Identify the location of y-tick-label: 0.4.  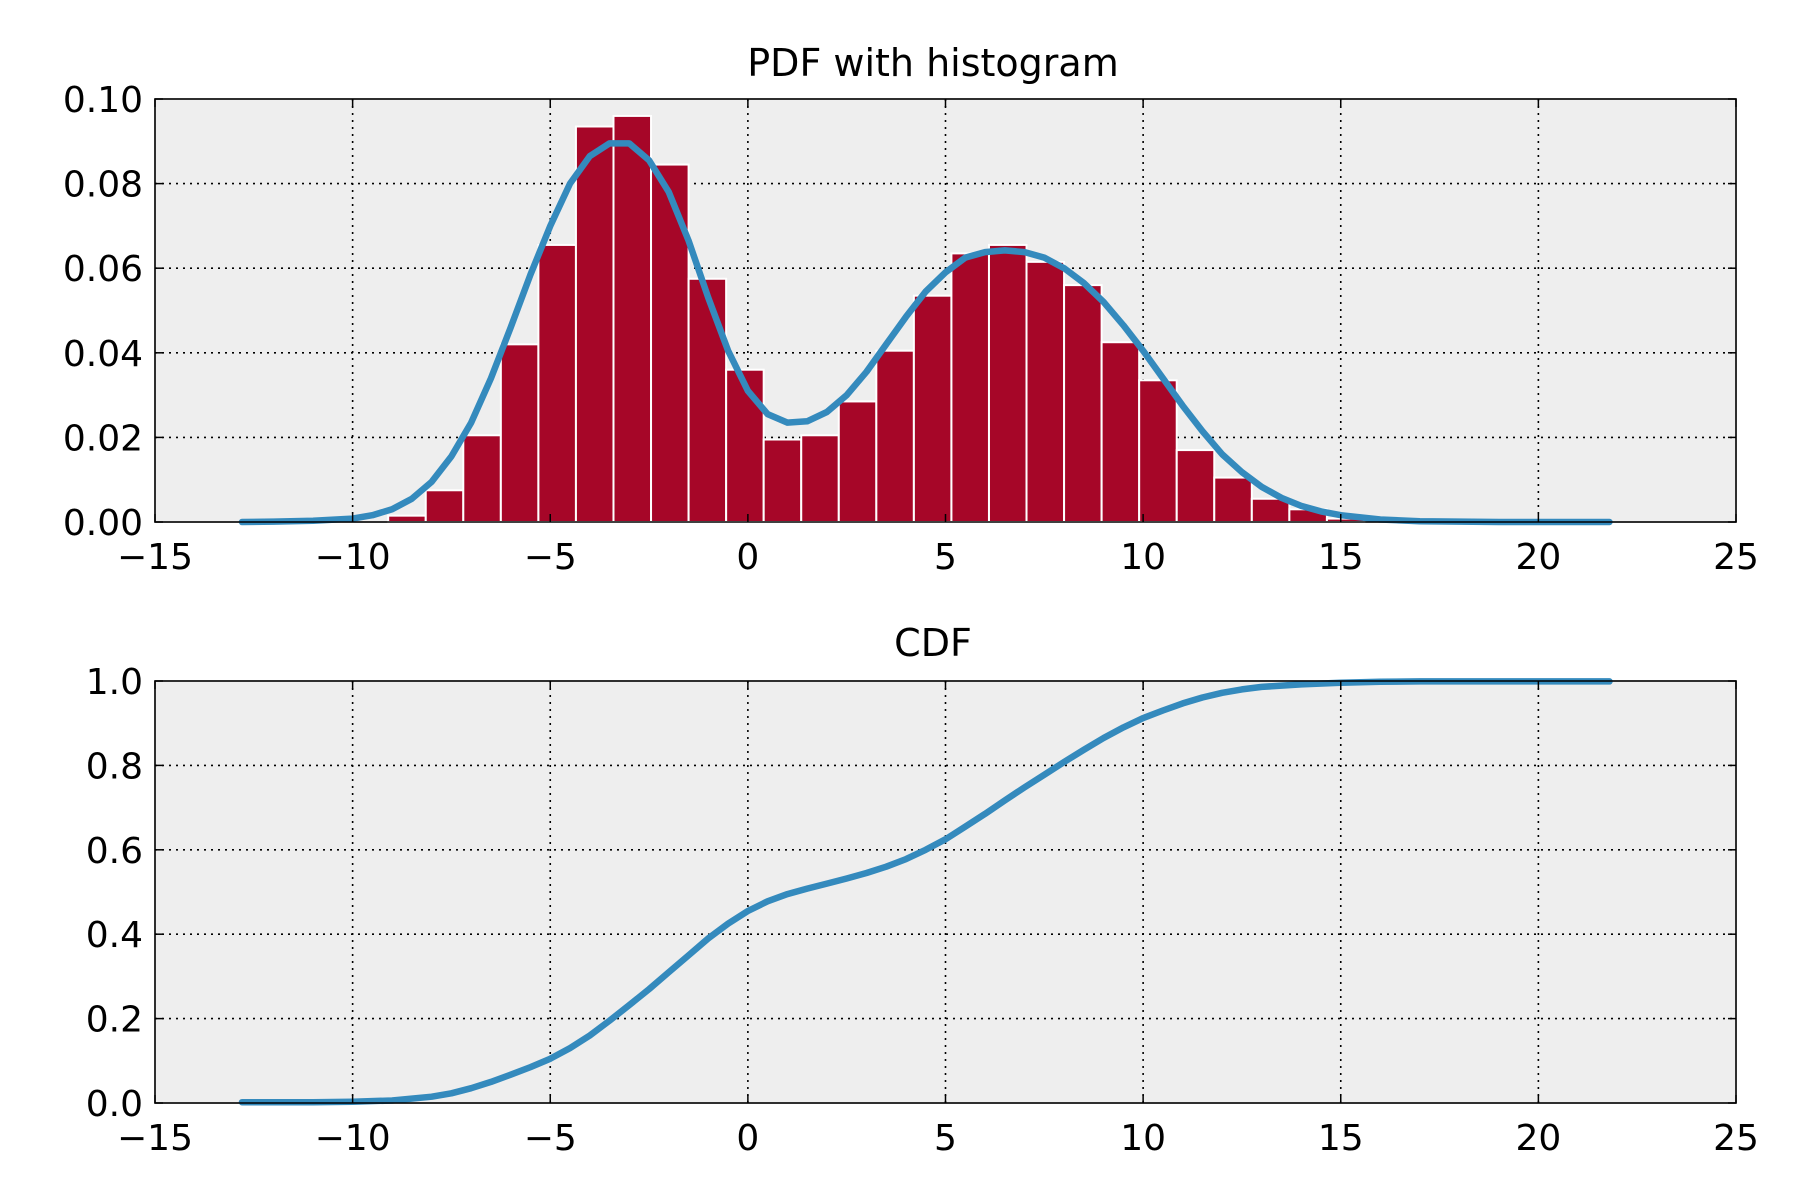
(114, 935).